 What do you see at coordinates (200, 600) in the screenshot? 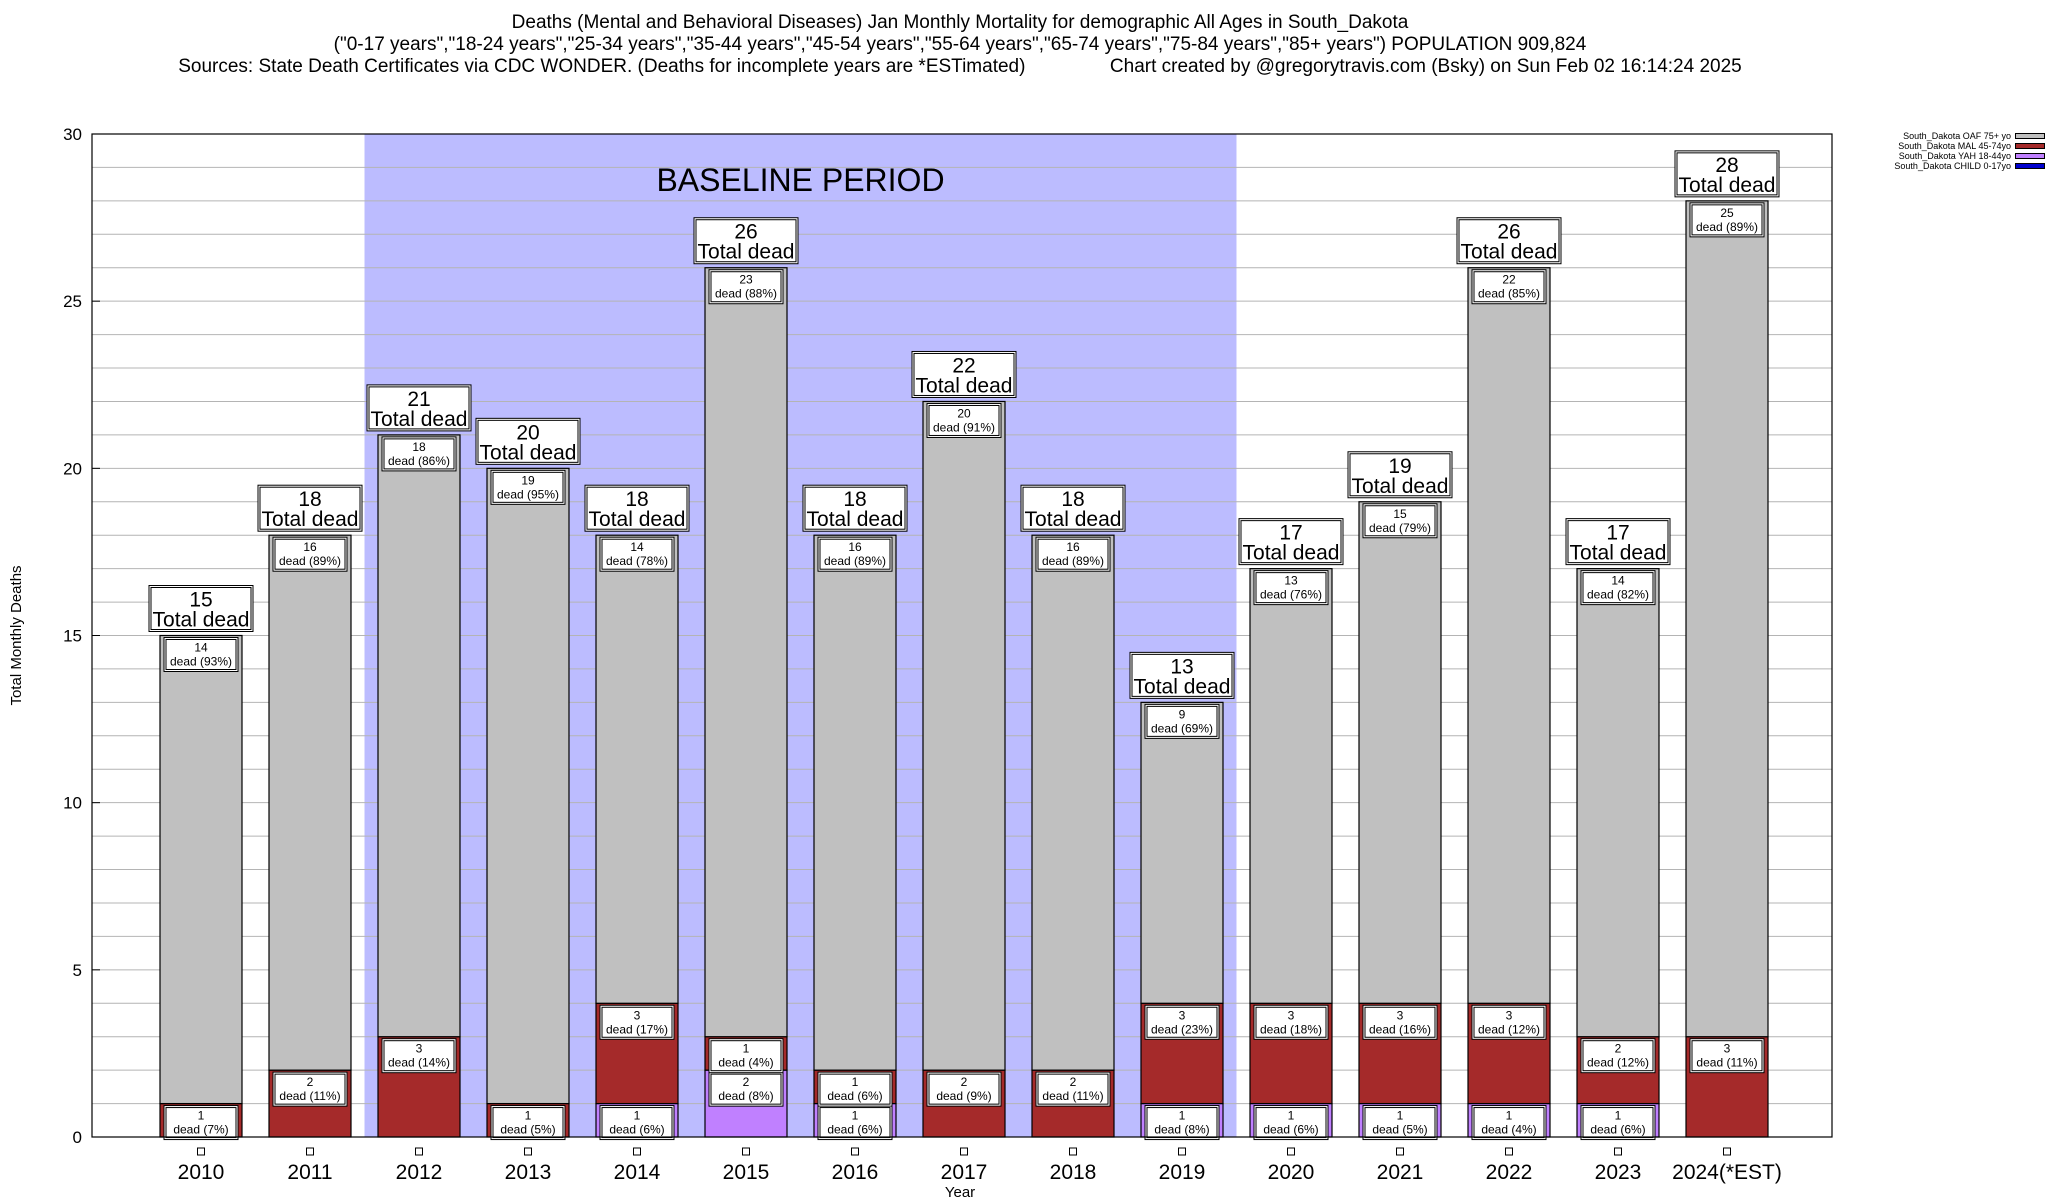
I see `total-count-label: 15` at bounding box center [200, 600].